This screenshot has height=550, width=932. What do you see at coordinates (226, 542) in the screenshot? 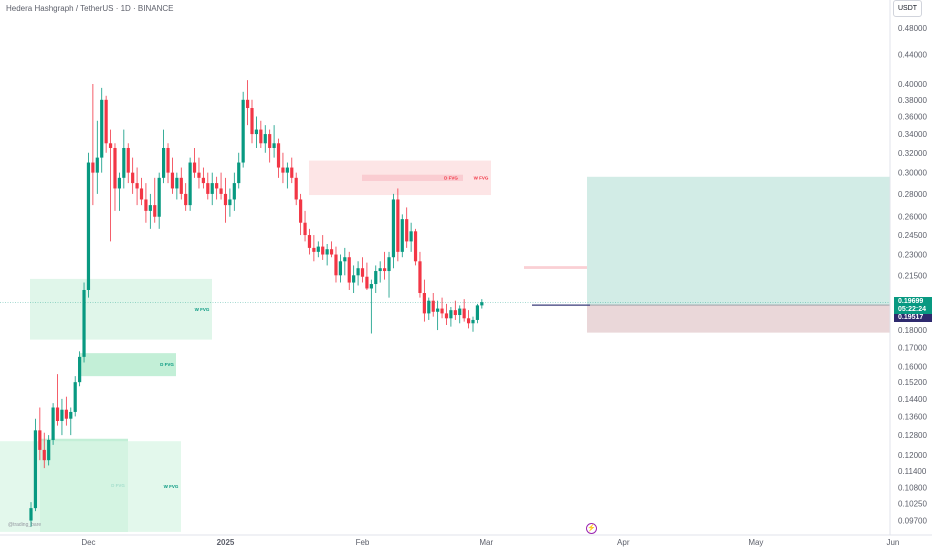
I see `time-tick-label: 2025` at bounding box center [226, 542].